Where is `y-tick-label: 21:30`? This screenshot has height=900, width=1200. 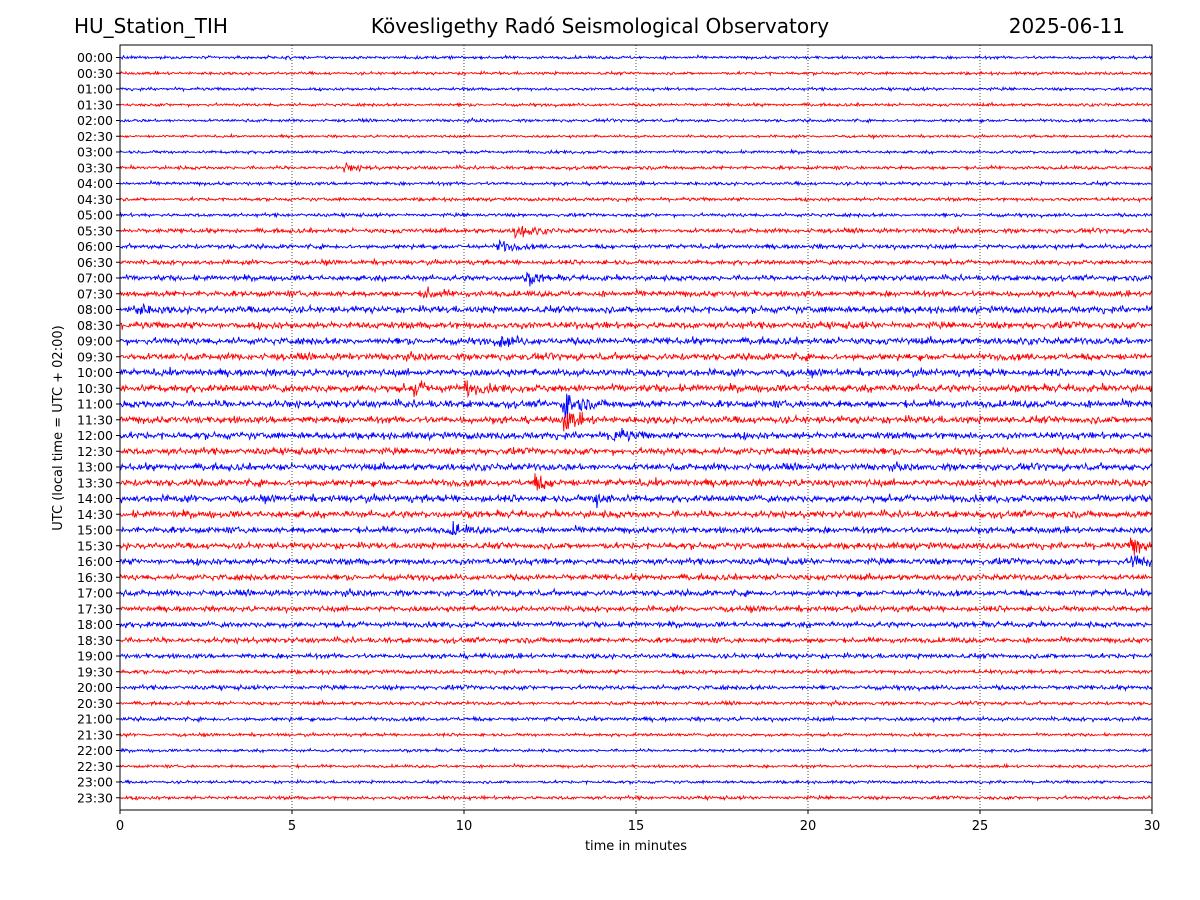 y-tick-label: 21:30 is located at coordinates (95, 734).